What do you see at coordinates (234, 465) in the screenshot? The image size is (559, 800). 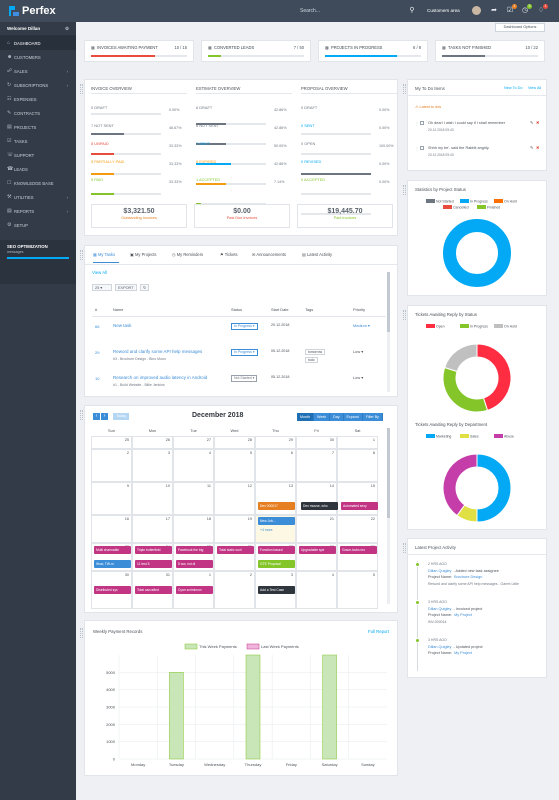 I see `calendar-day-cell: 5` at bounding box center [234, 465].